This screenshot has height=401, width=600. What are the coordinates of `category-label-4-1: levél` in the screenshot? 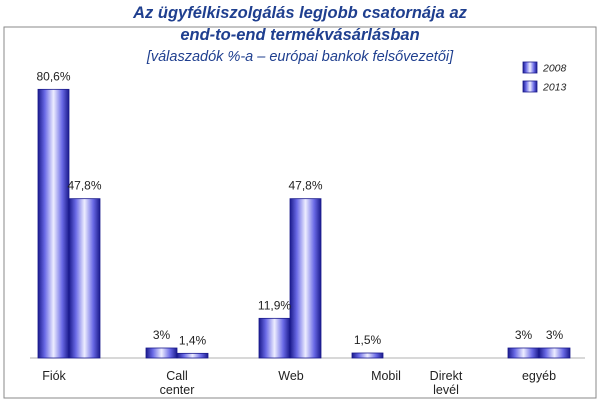 It's located at (446, 390).